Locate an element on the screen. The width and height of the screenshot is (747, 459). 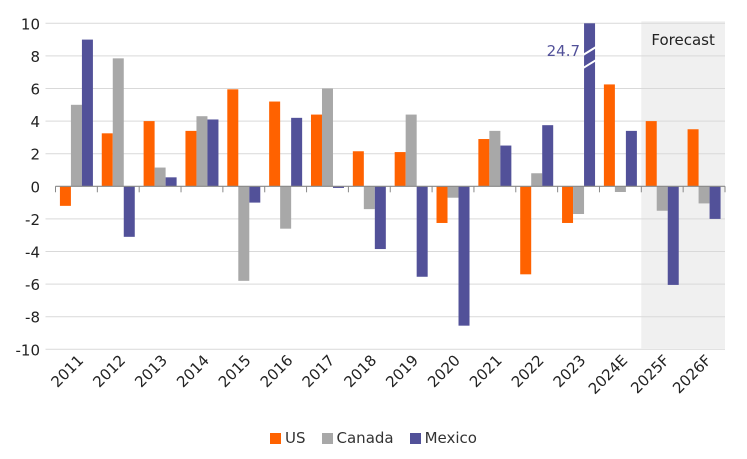
legend-label-us: US is located at coordinates (295, 438).